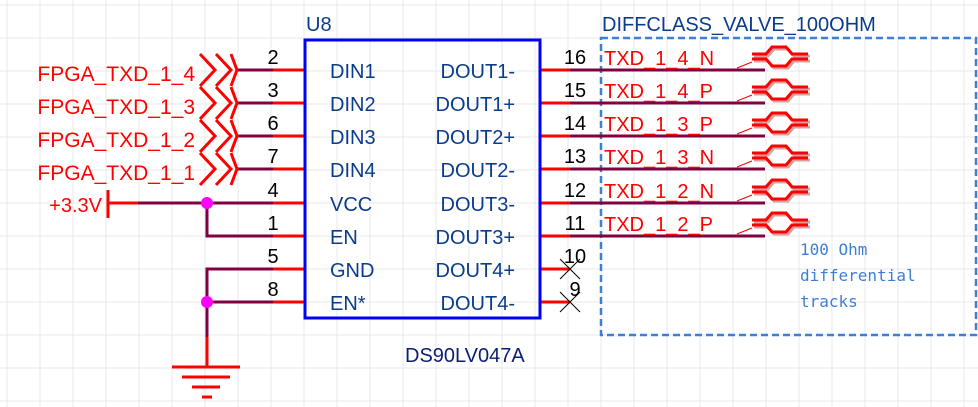 This screenshot has height=407, width=978. Describe the element at coordinates (575, 191) in the screenshot. I see `pin-number: 12` at that location.